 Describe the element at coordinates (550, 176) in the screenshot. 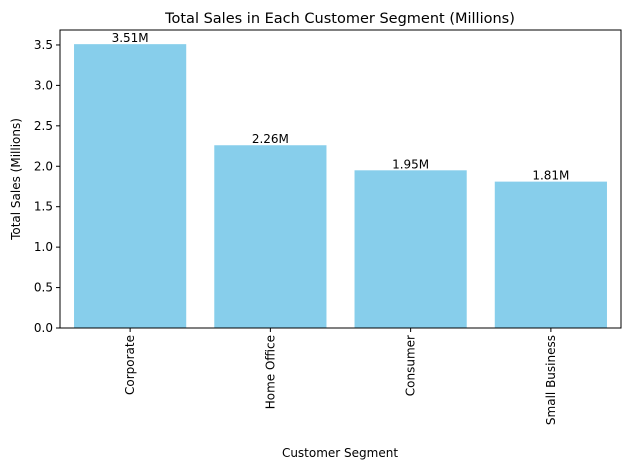

I see `bar-value-label: 1.81M` at that location.